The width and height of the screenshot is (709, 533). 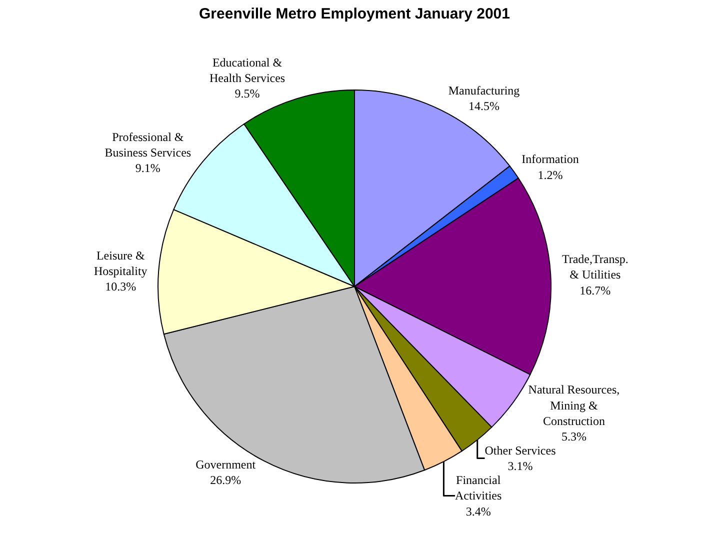 I want to click on data-label: 14.5%, so click(x=484, y=105).